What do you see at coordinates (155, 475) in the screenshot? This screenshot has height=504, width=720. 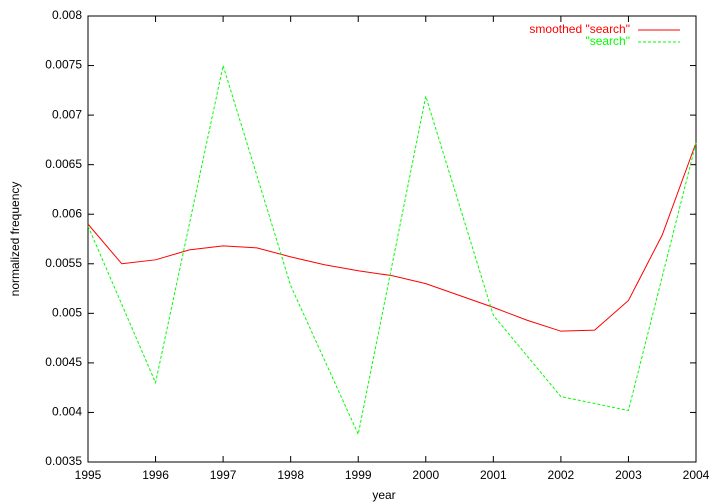 I see `x-tick-label: 1996` at bounding box center [155, 475].